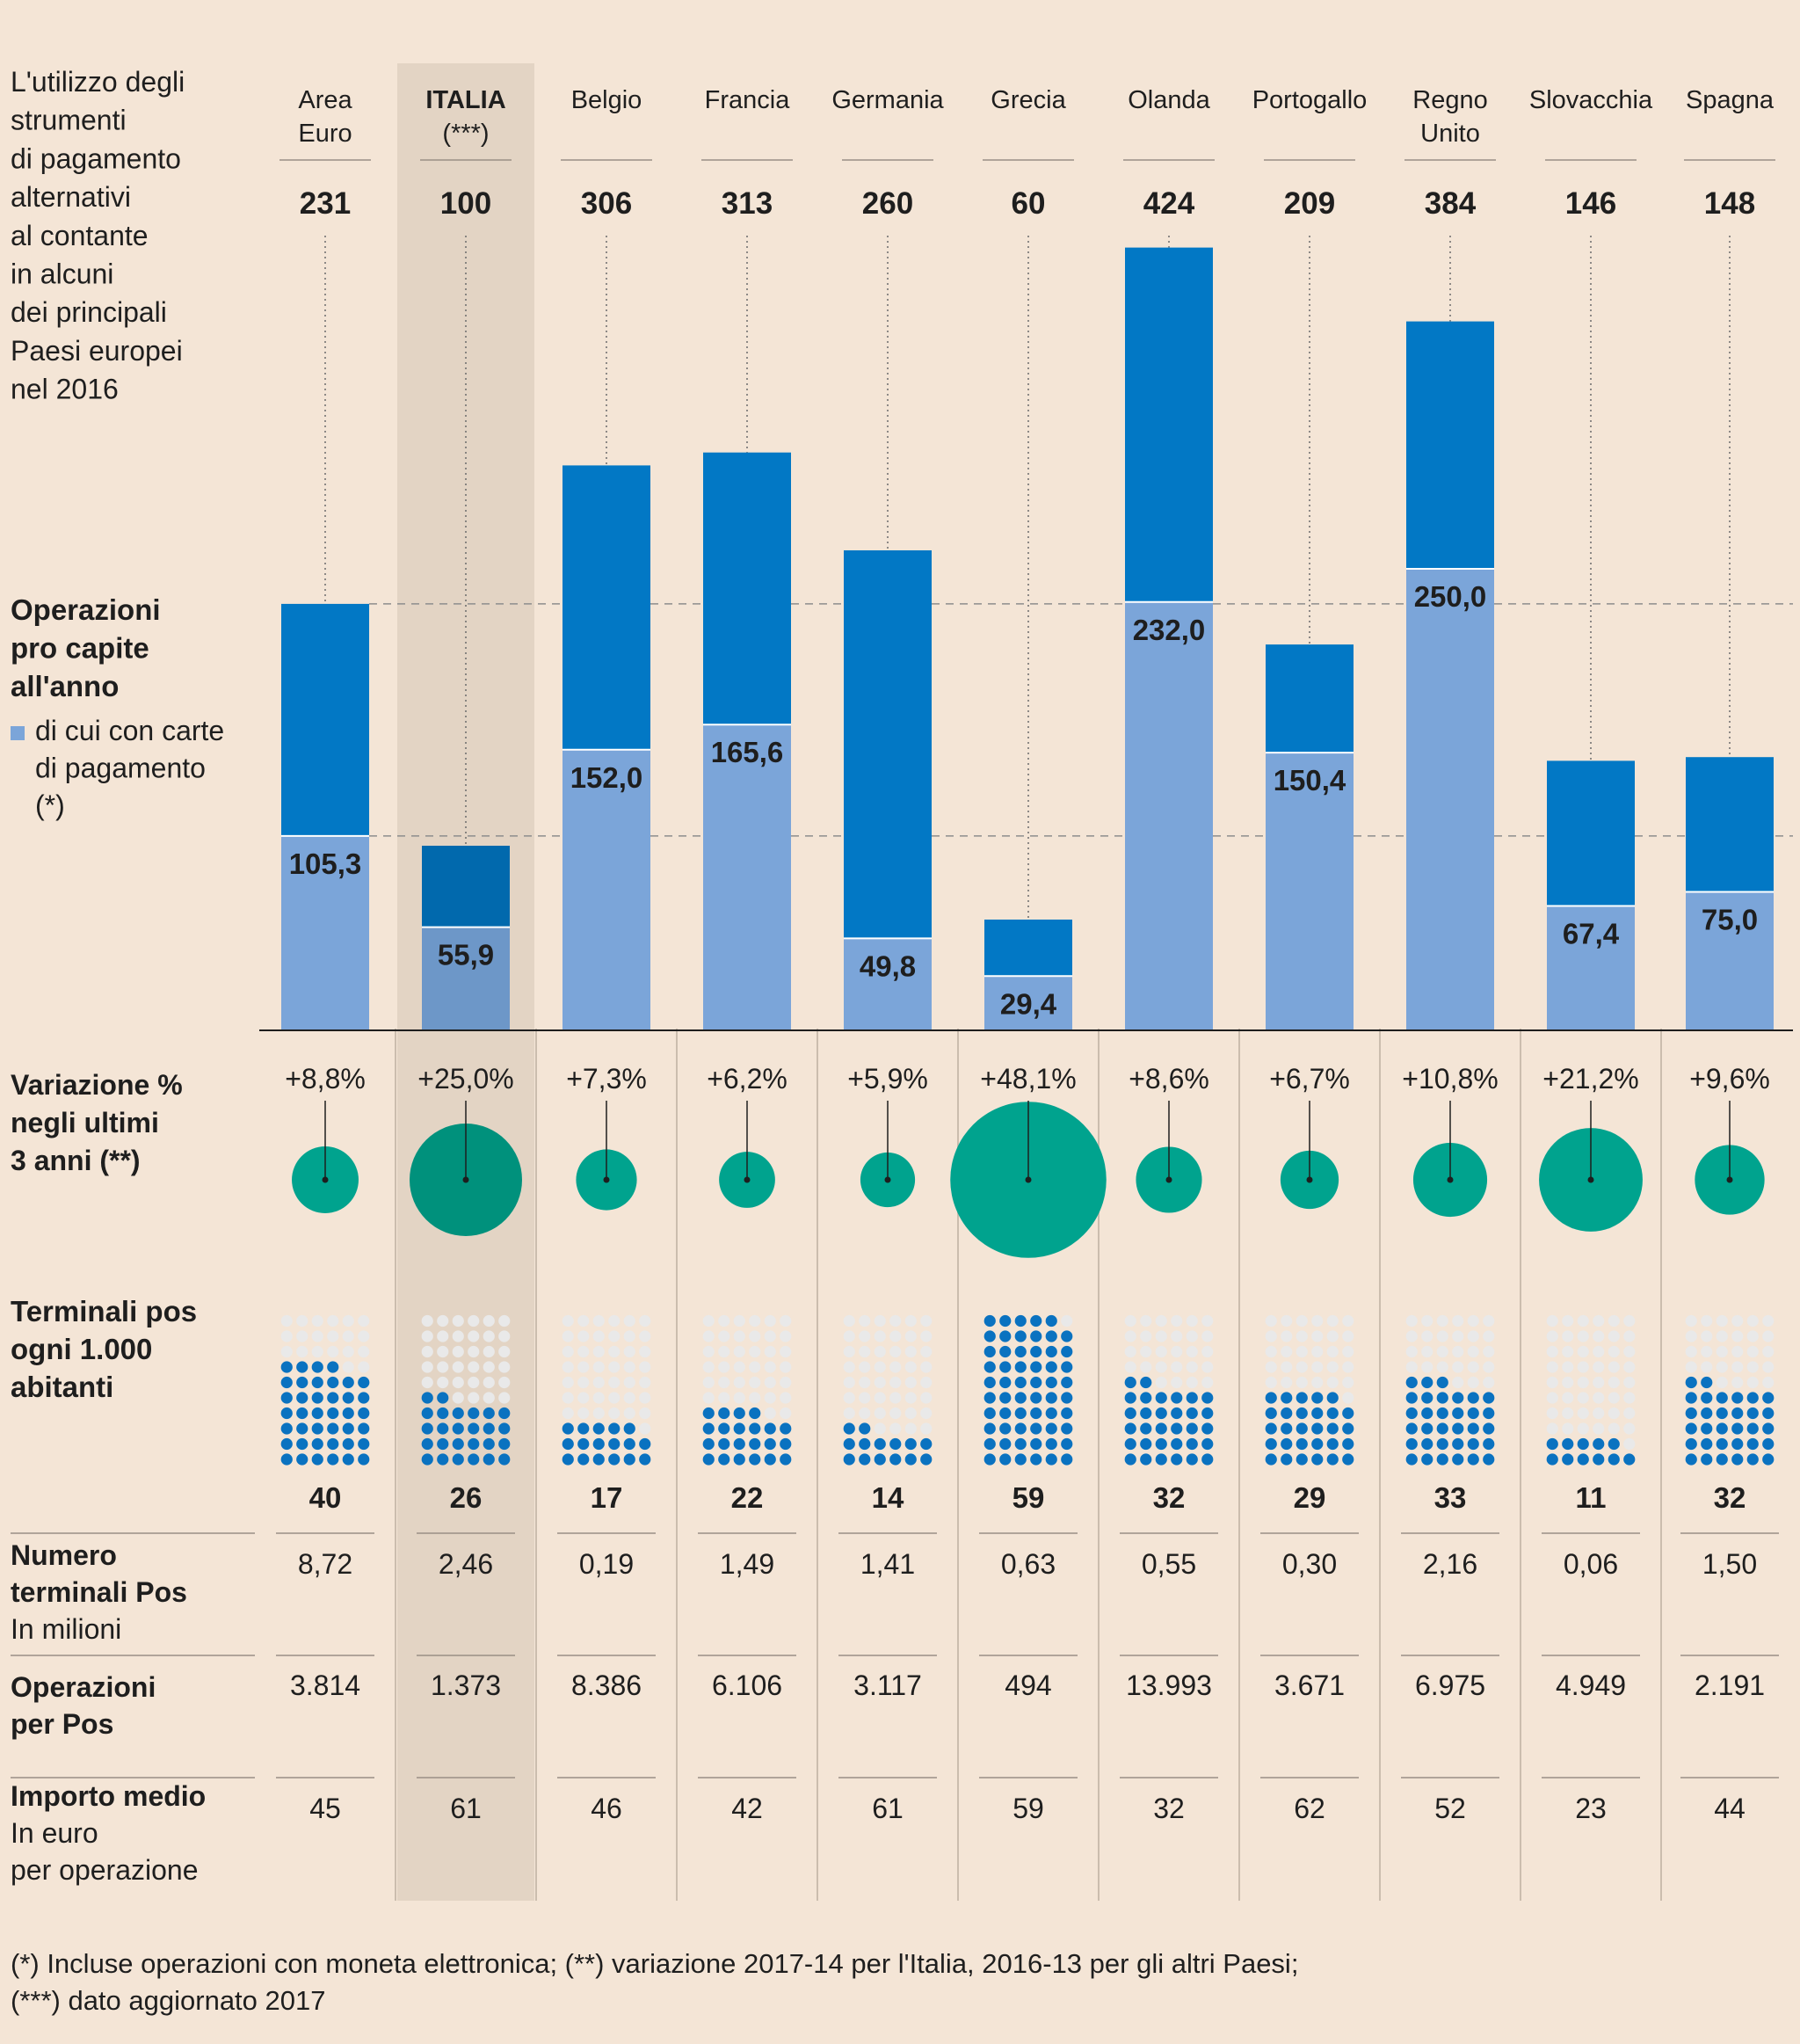 Image resolution: width=1800 pixels, height=2044 pixels. Describe the element at coordinates (606, 777) in the screenshot. I see `cards-value-label: 152,0` at that location.